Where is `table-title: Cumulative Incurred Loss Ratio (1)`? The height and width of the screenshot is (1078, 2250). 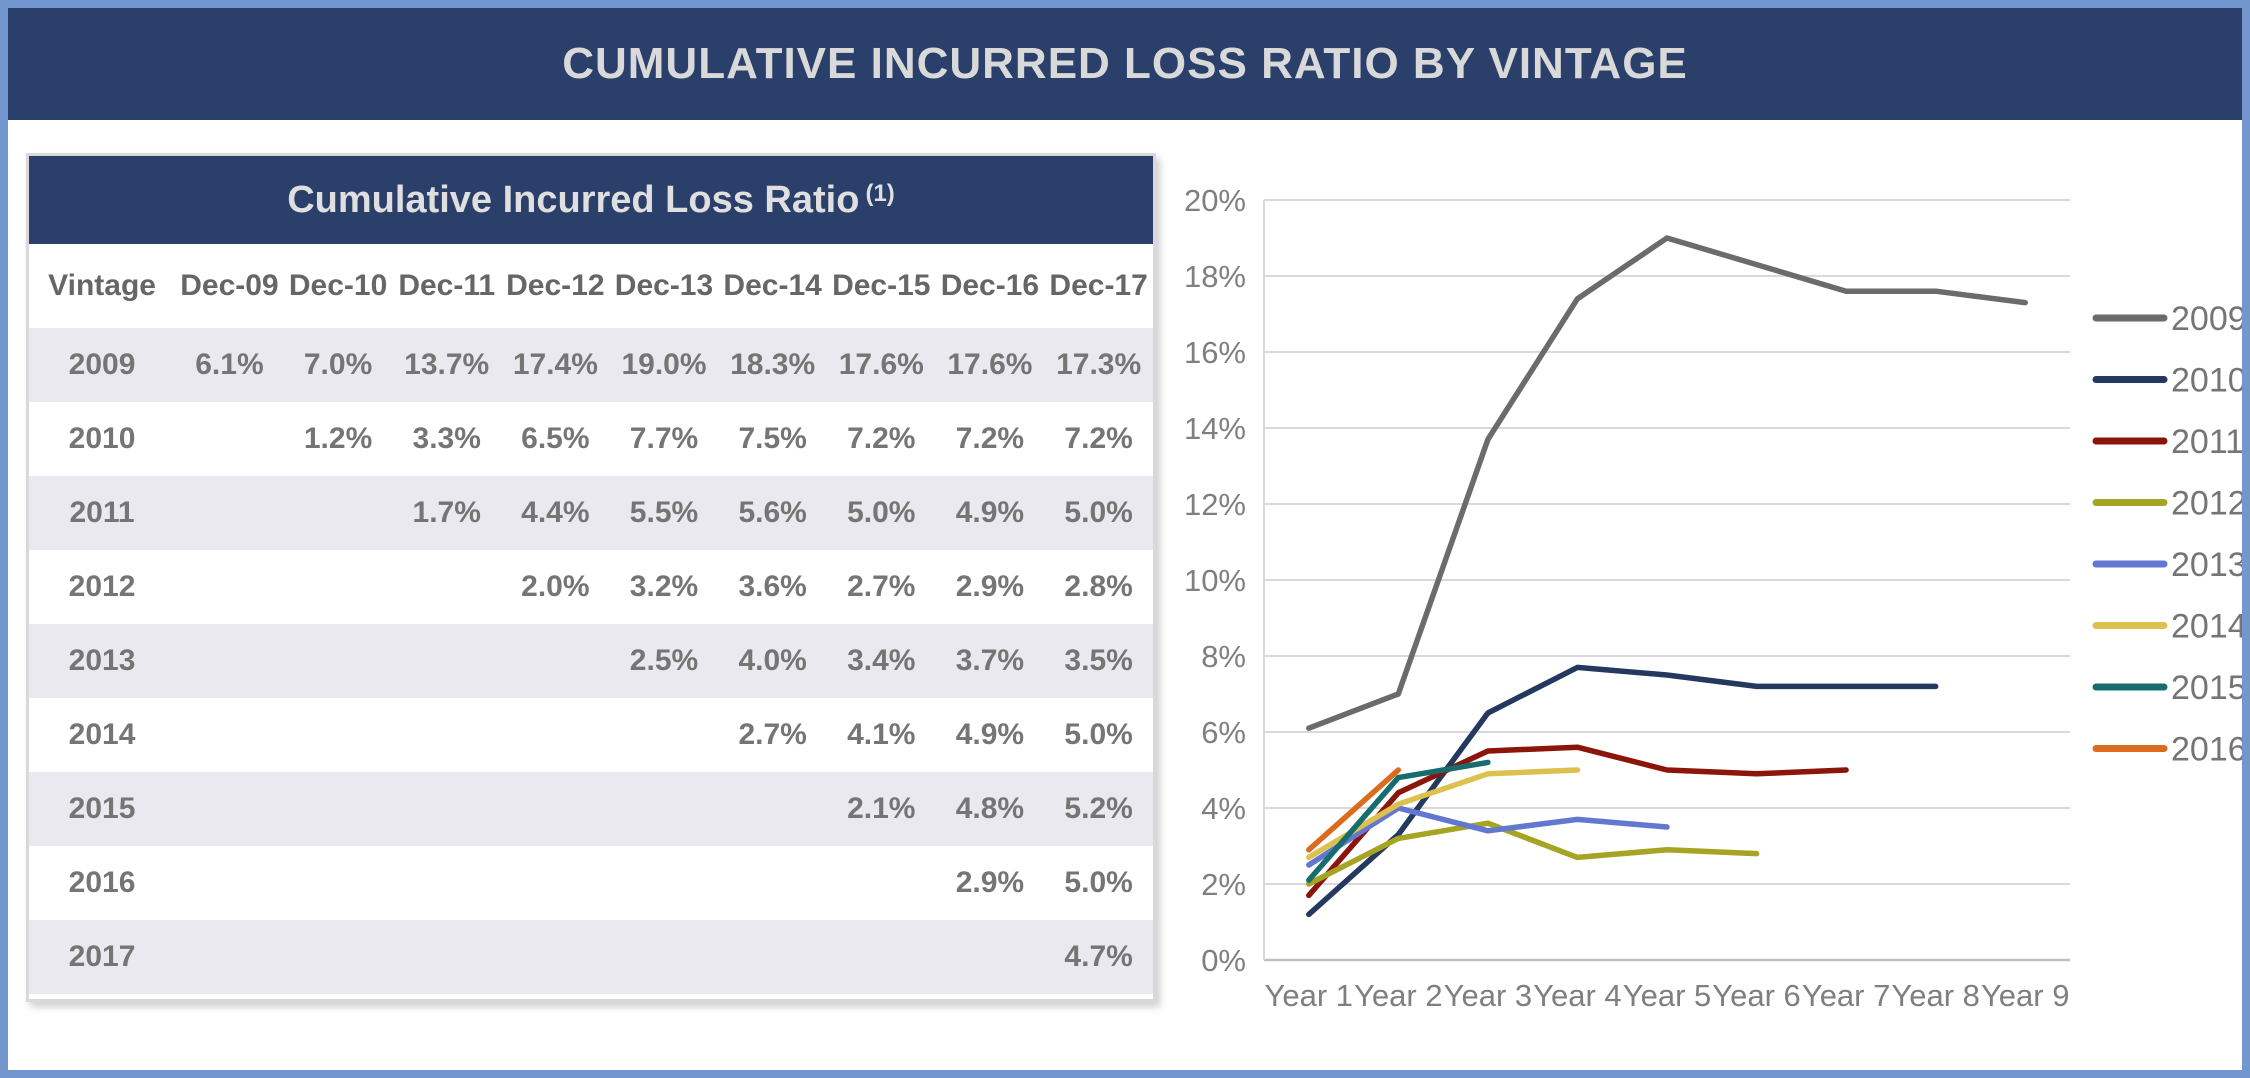 table-title: Cumulative Incurred Loss Ratio (1) is located at coordinates (591, 200).